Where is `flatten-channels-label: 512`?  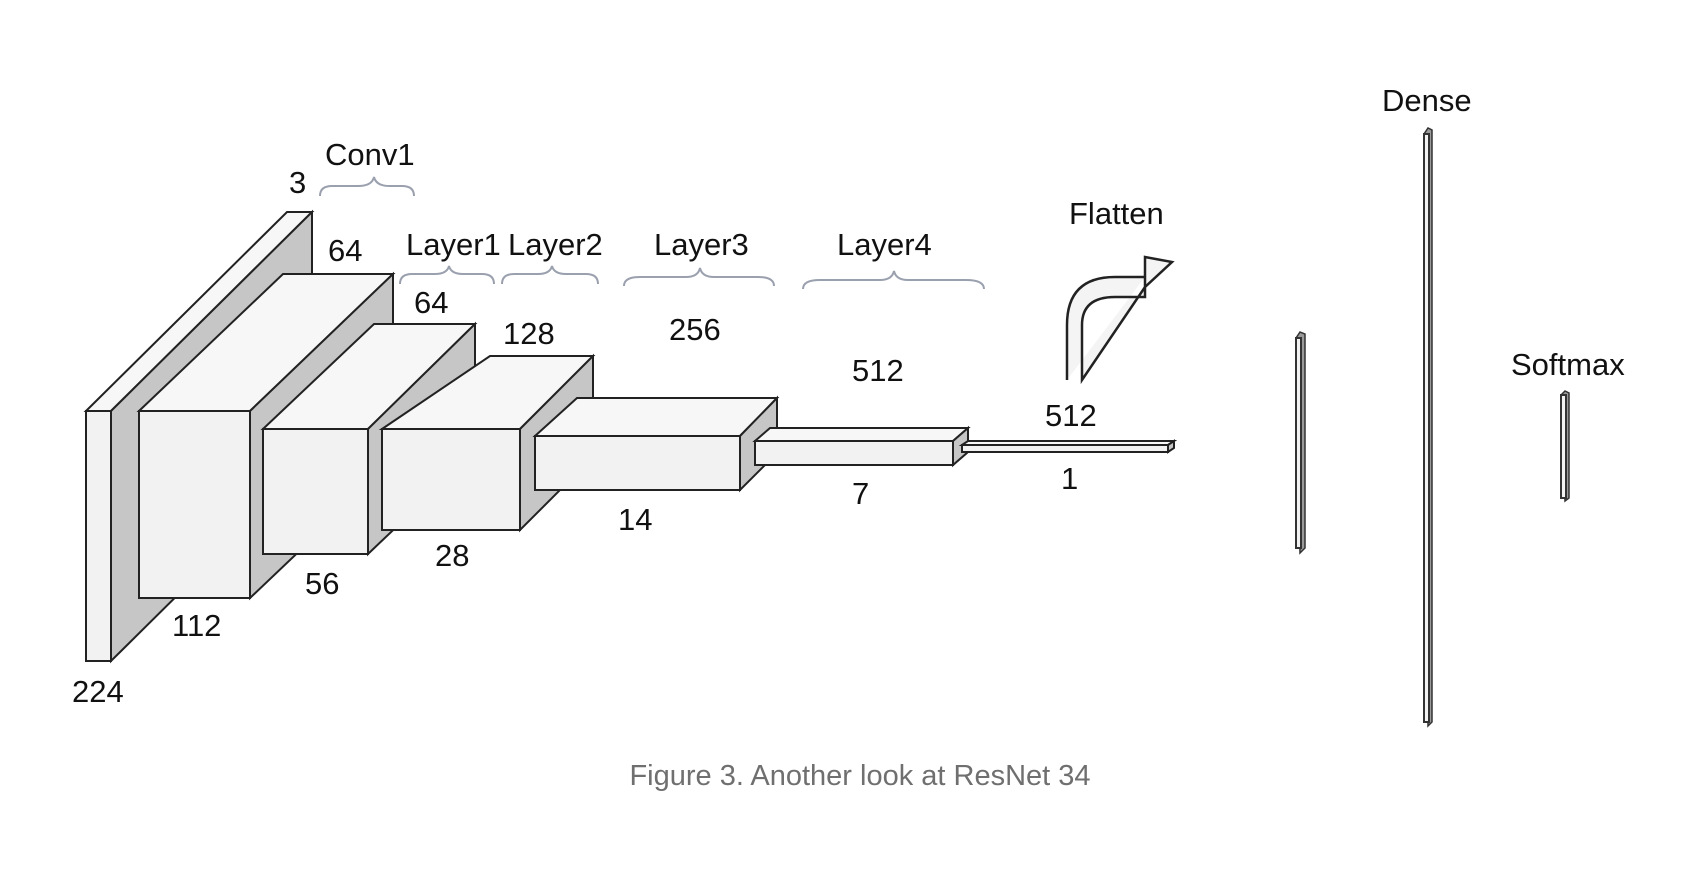 flatten-channels-label: 512 is located at coordinates (1071, 415).